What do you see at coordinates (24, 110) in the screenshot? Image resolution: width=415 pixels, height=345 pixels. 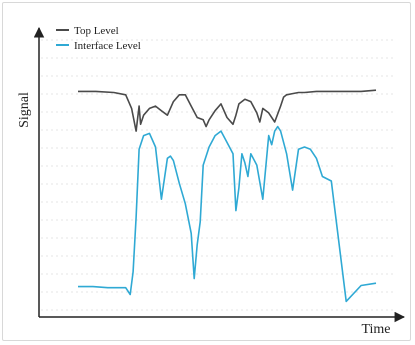 I see `y-axis-label: Signal` at bounding box center [24, 110].